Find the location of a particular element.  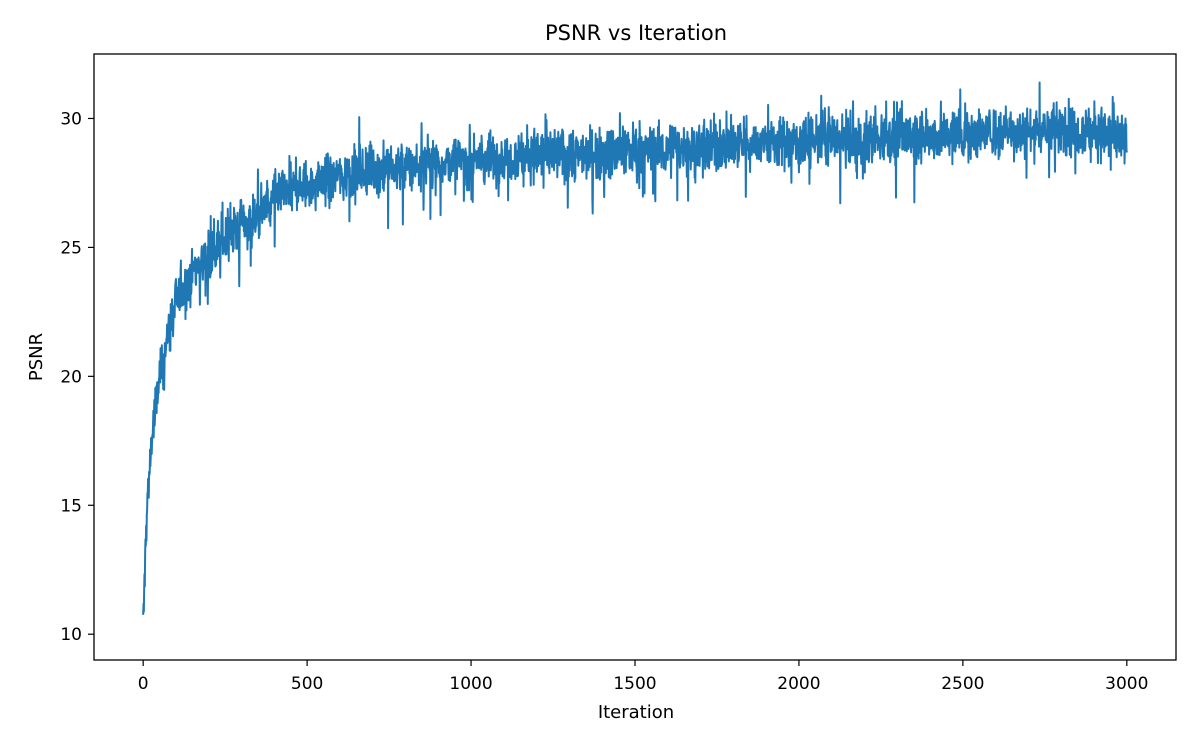

x-tick-label: 1000 is located at coordinates (470, 684).